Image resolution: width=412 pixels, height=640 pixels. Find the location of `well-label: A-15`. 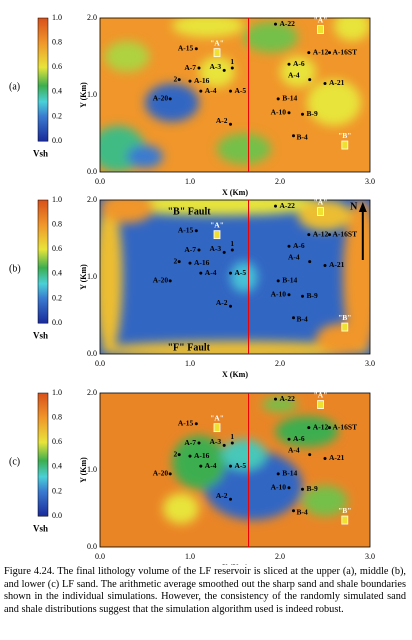

well-label: A-15 is located at coordinates (186, 48).